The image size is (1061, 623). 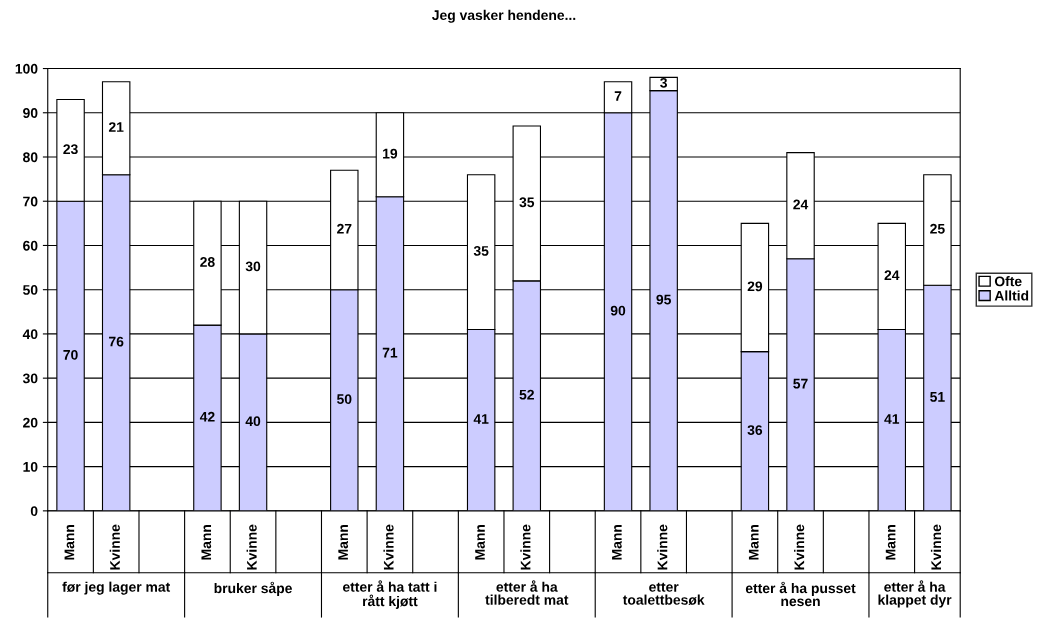 I want to click on text: etter å ha klappet dyr, so click(x=915, y=594).